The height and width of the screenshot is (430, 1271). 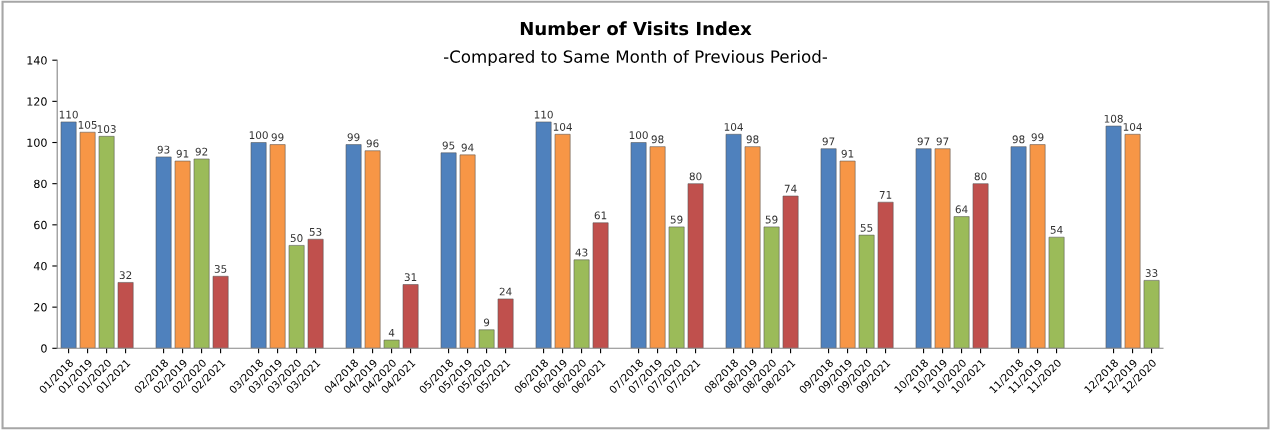 I want to click on data-label: 54, so click(x=1056, y=230).